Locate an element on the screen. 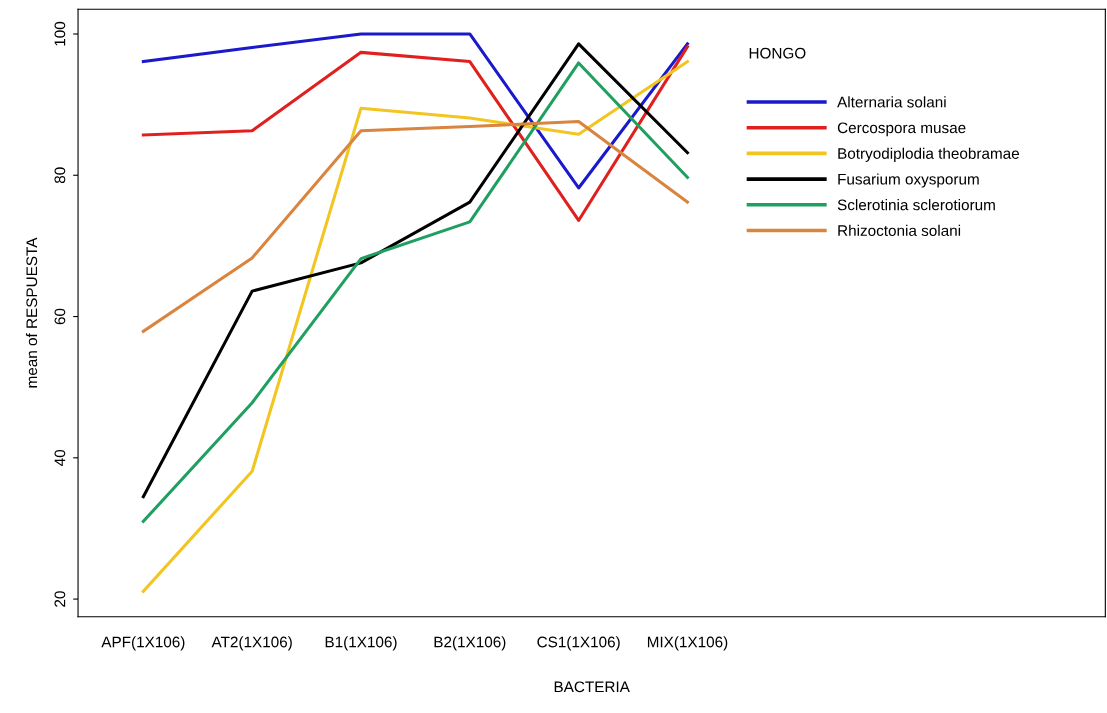 The image size is (1107, 713). x-tick-label: AT2(1X106) is located at coordinates (251, 643).